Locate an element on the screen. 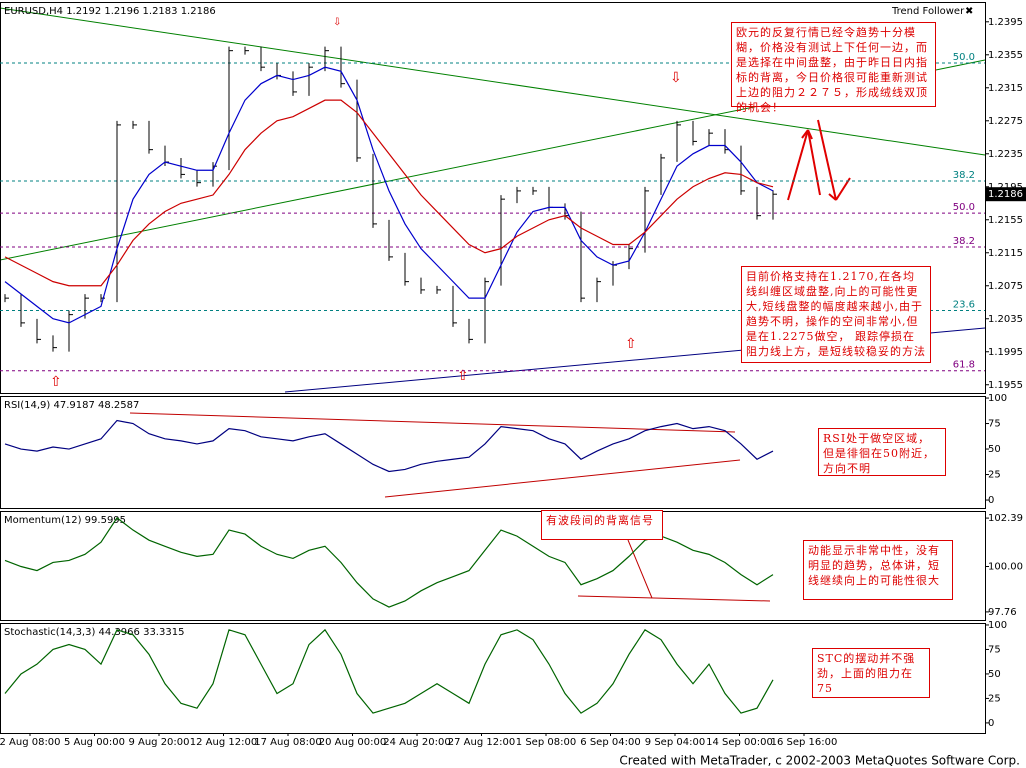 The image size is (1026, 768). fib-label: 61.8 is located at coordinates (964, 365).